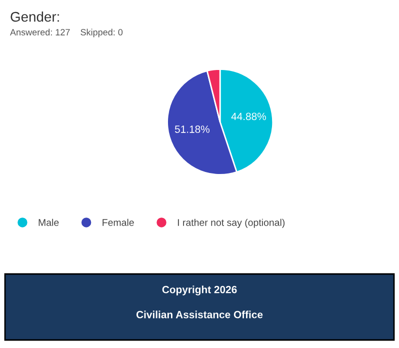 Image resolution: width=399 pixels, height=348 pixels. Describe the element at coordinates (118, 222) in the screenshot. I see `legend-label: Female` at that location.